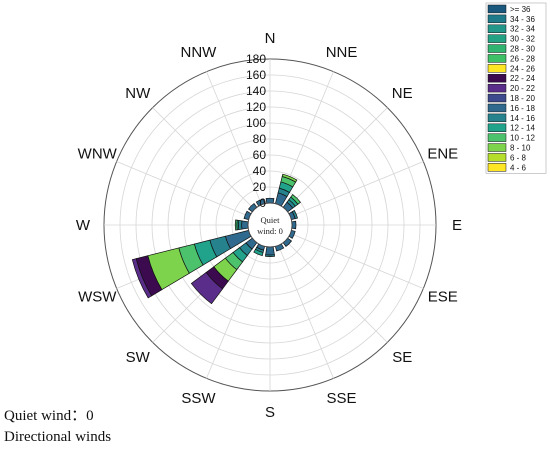  I want to click on legend-label: 20 - 22, so click(522, 88).